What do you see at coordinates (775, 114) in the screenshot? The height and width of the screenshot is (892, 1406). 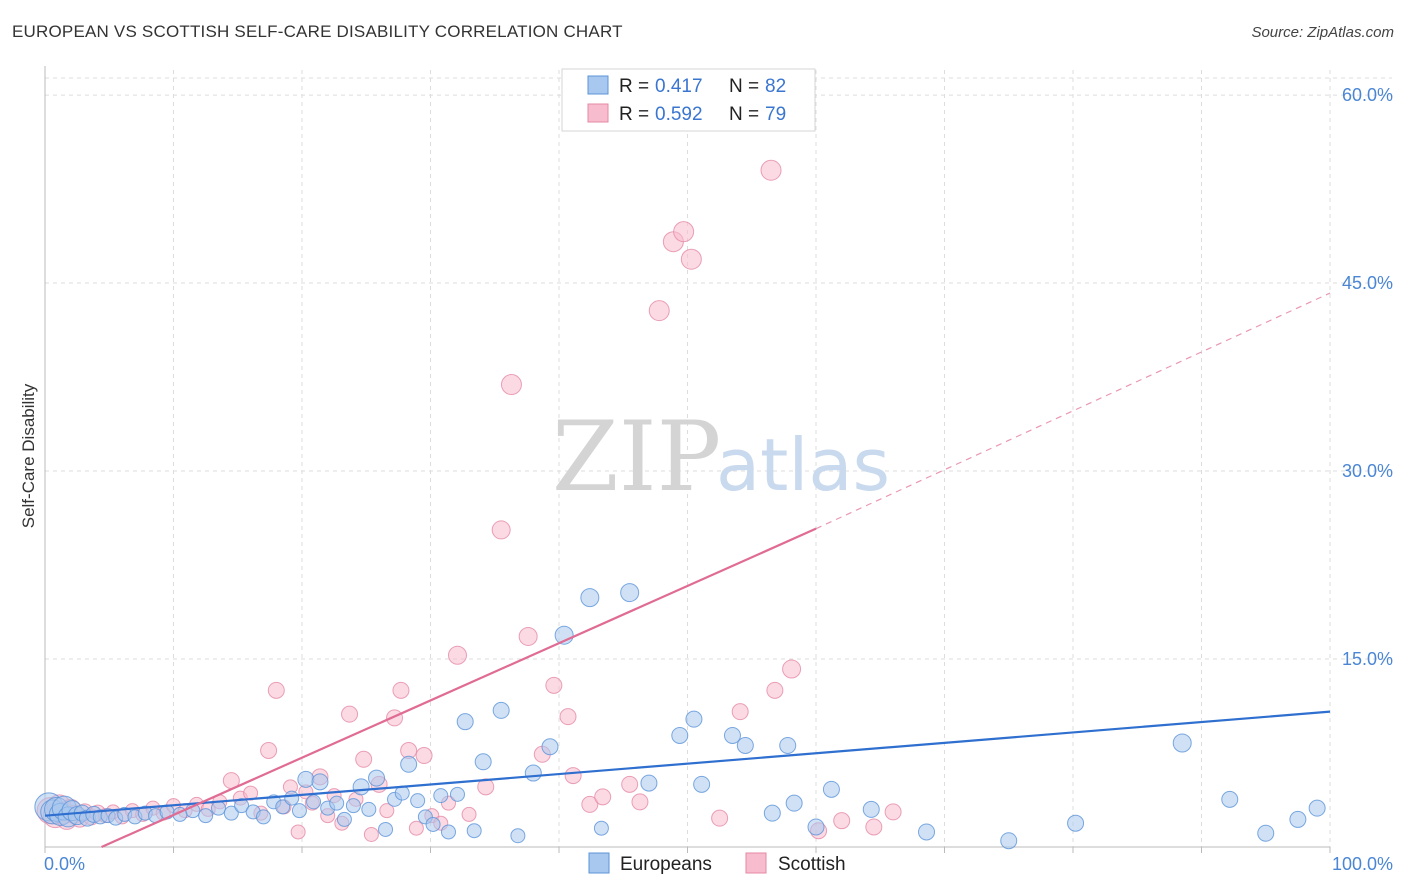 I see `legend-n-value: 79` at bounding box center [775, 114].